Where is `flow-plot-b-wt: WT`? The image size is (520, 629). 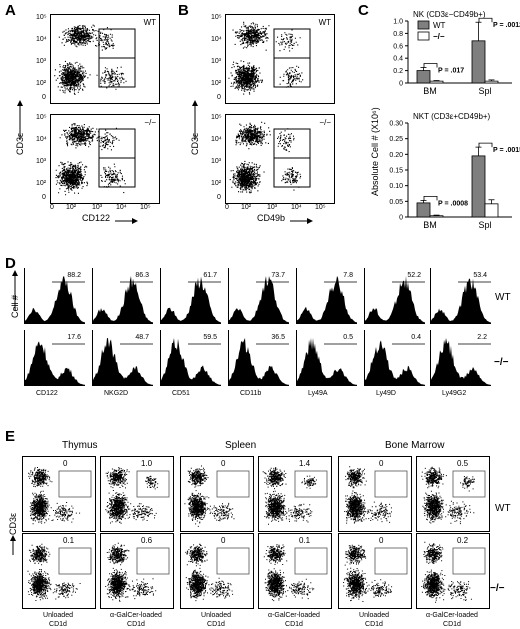
flow-plot-b-wt: WT is located at coordinates (280, 59).